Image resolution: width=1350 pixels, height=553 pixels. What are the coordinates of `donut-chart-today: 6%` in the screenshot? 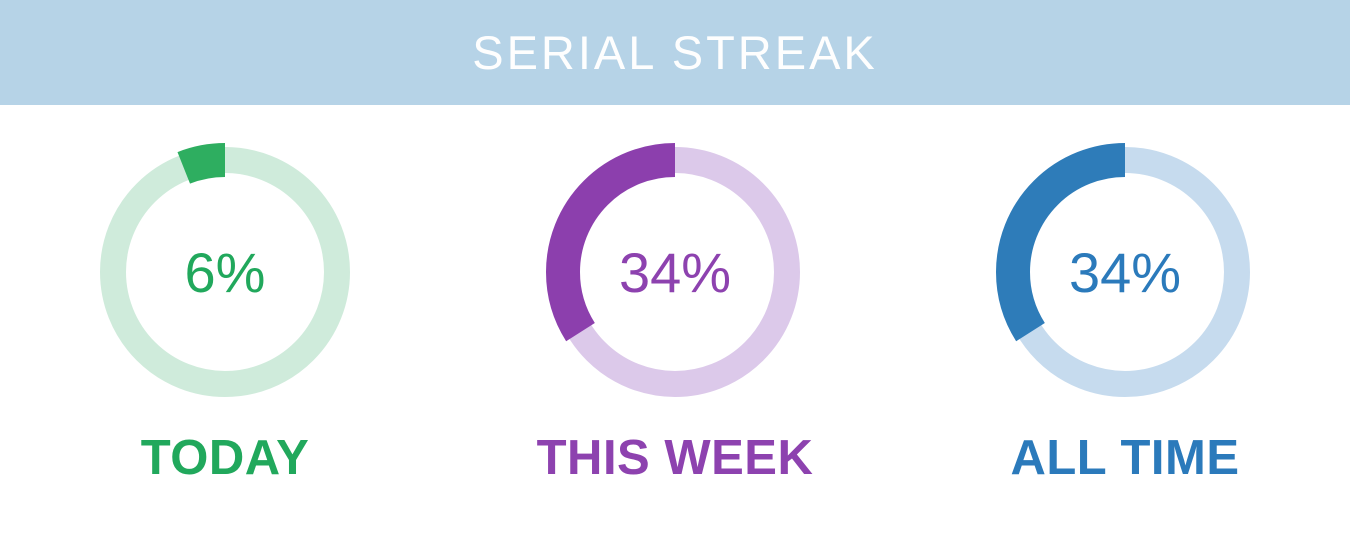 It's located at (225, 272).